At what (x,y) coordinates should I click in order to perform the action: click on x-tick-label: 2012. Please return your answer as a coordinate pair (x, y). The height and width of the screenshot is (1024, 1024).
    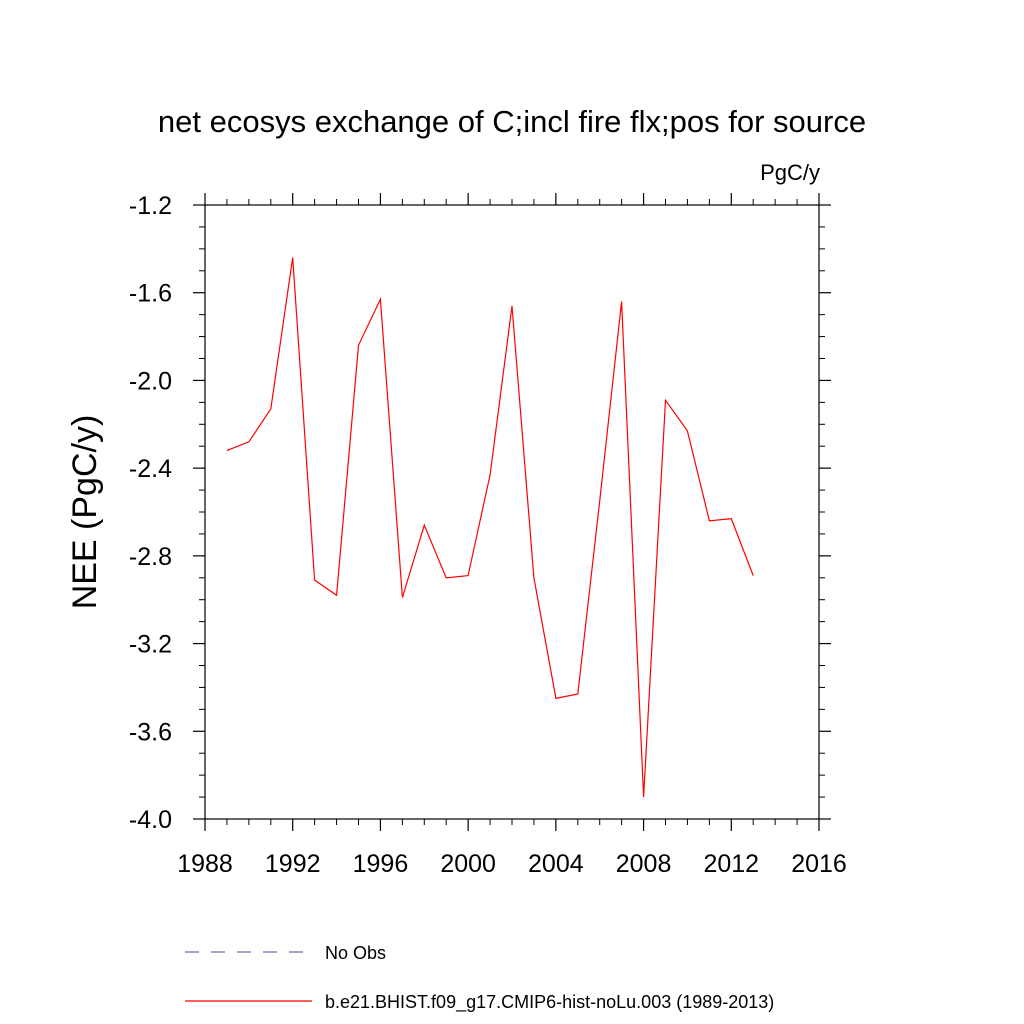
    Looking at the image, I should click on (731, 864).